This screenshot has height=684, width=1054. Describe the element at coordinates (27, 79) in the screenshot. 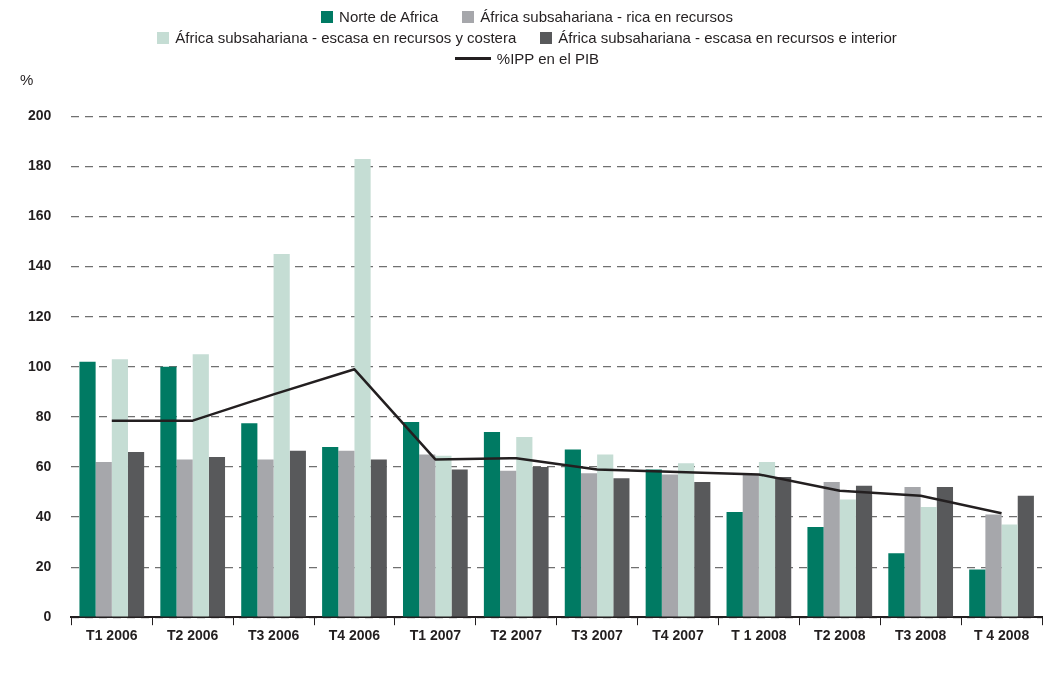

I see `y-axis-title: %` at that location.